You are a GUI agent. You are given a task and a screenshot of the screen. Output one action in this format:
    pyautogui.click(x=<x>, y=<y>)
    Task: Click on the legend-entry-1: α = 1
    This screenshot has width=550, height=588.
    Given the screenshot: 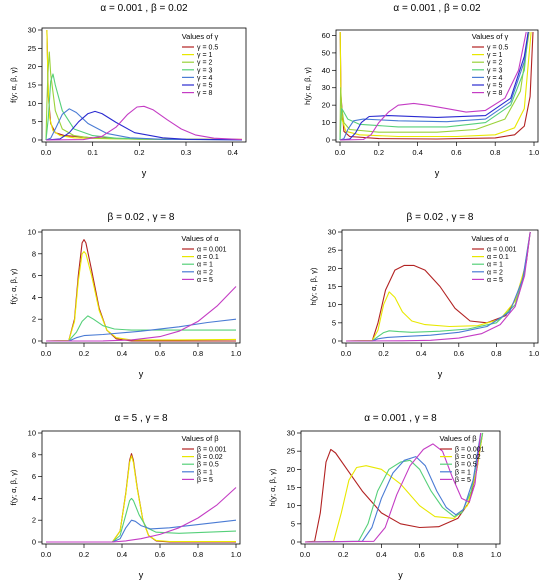 What is the action you would take?
    pyautogui.click(x=495, y=265)
    